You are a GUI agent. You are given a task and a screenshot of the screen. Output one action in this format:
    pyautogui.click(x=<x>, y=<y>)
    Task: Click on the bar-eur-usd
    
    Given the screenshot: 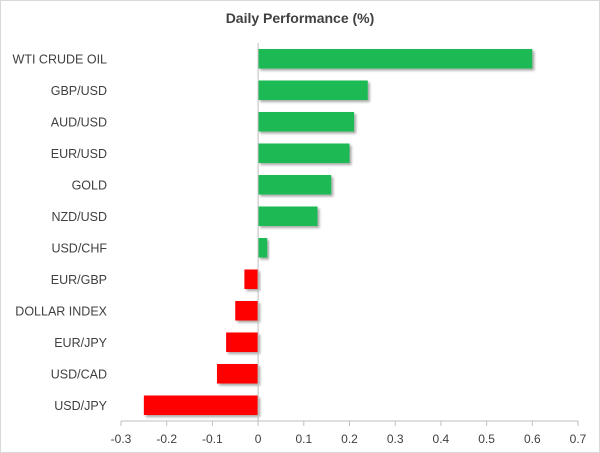 What is the action you would take?
    pyautogui.click(x=304, y=153)
    